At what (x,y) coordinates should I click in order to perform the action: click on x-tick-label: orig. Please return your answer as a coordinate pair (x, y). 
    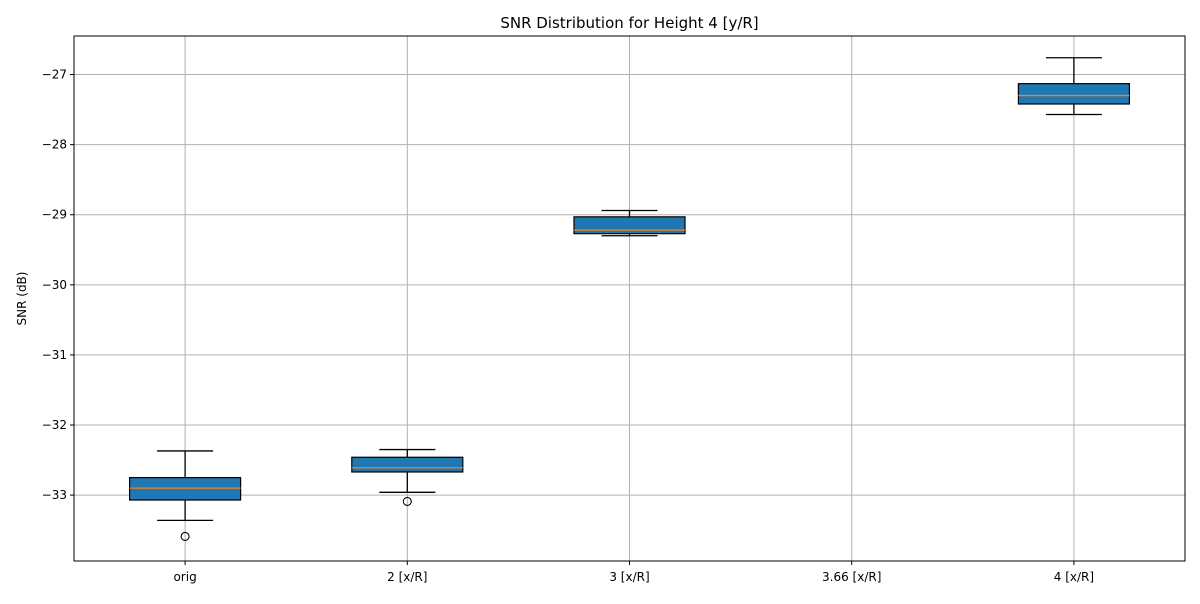
    Looking at the image, I should click on (184, 577).